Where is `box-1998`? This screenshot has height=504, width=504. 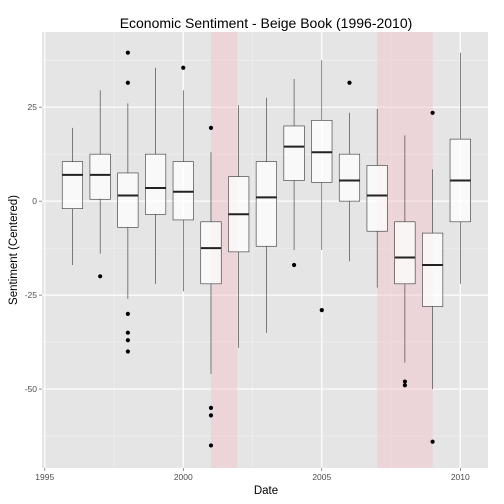 box-1998 is located at coordinates (128, 200).